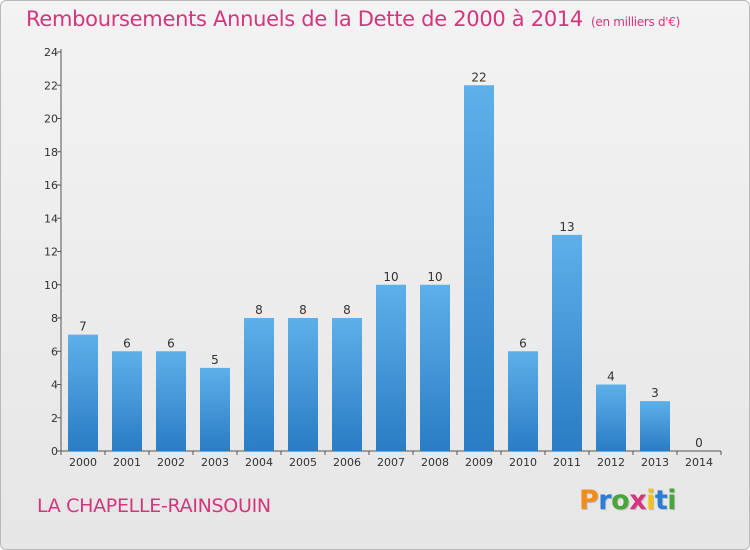 This screenshot has height=550, width=750. I want to click on logo-letter: r, so click(605, 500).